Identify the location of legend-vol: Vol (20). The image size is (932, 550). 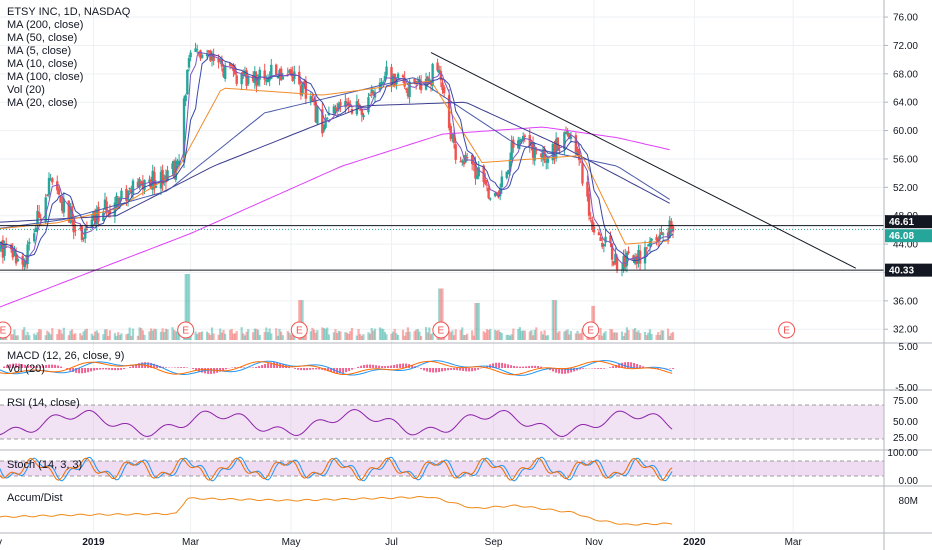
(26, 90).